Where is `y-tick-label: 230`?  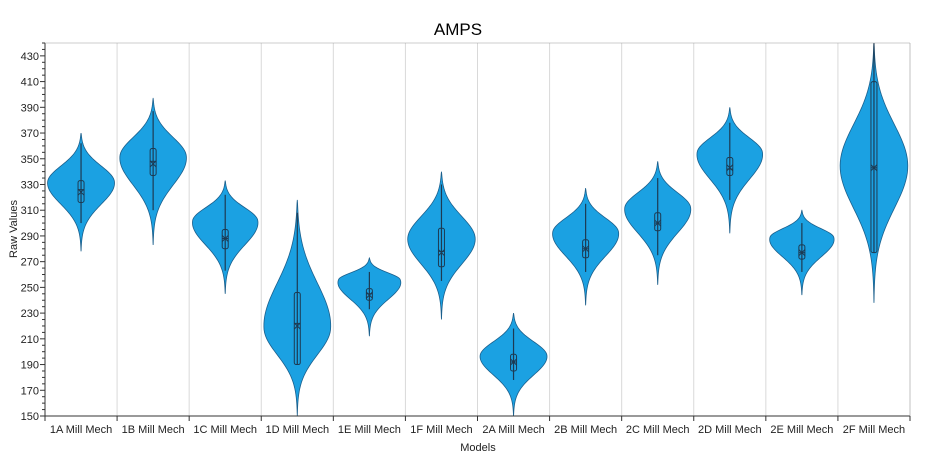 y-tick-label: 230 is located at coordinates (30, 314).